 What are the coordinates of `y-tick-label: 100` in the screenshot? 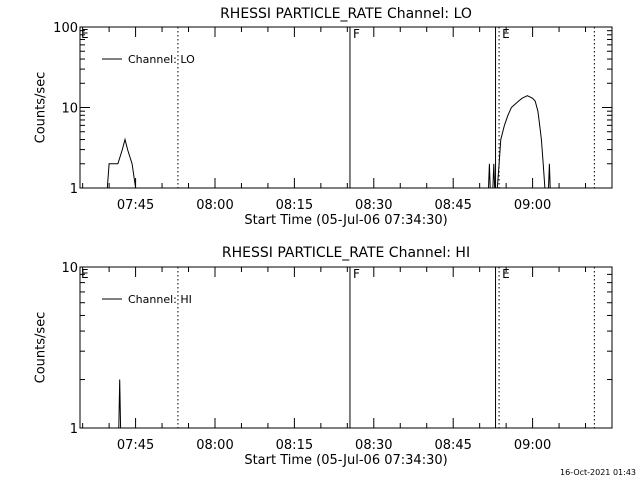 It's located at (65, 28).